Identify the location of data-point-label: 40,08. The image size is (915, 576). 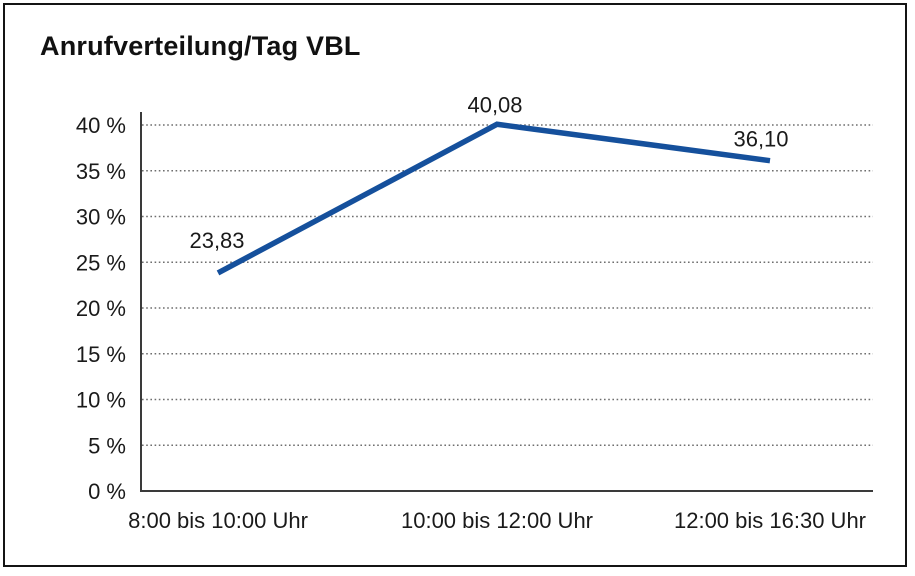
(494, 104).